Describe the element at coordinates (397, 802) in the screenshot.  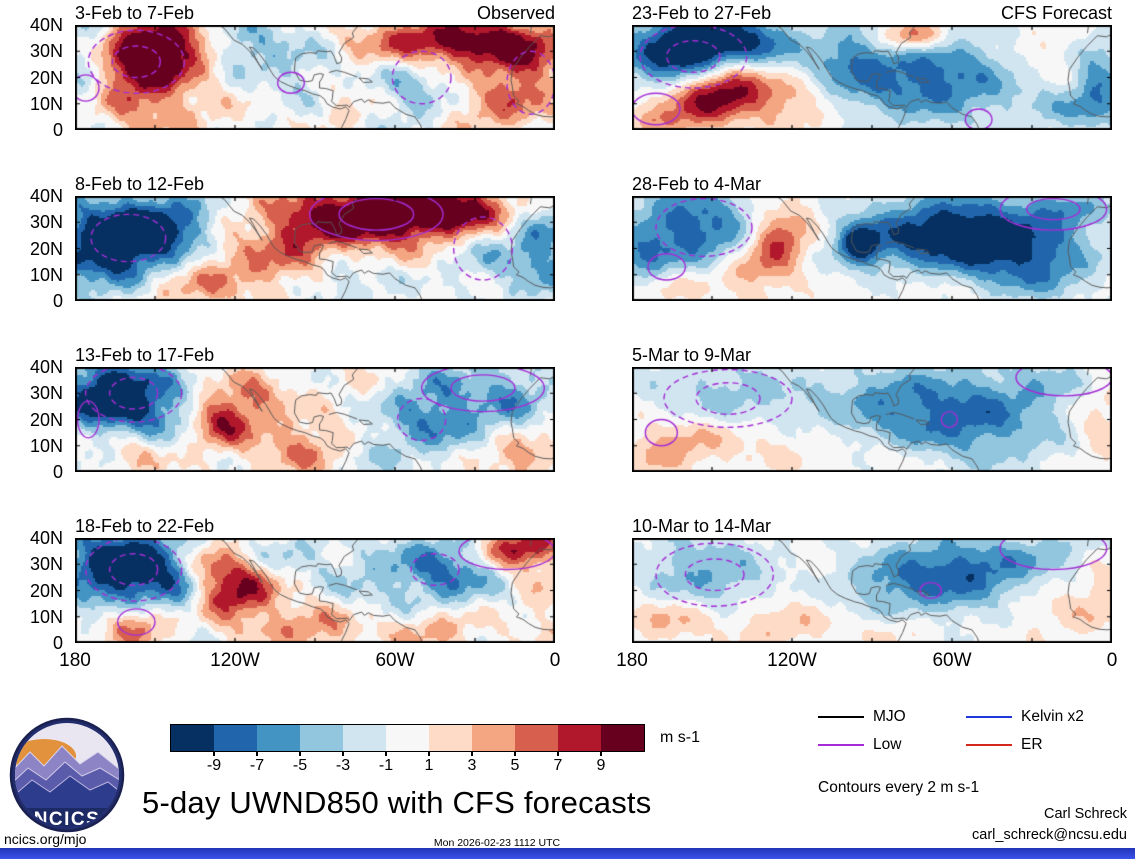
I see `figure-title: 5-day UWND850 with CFS forecasts` at that location.